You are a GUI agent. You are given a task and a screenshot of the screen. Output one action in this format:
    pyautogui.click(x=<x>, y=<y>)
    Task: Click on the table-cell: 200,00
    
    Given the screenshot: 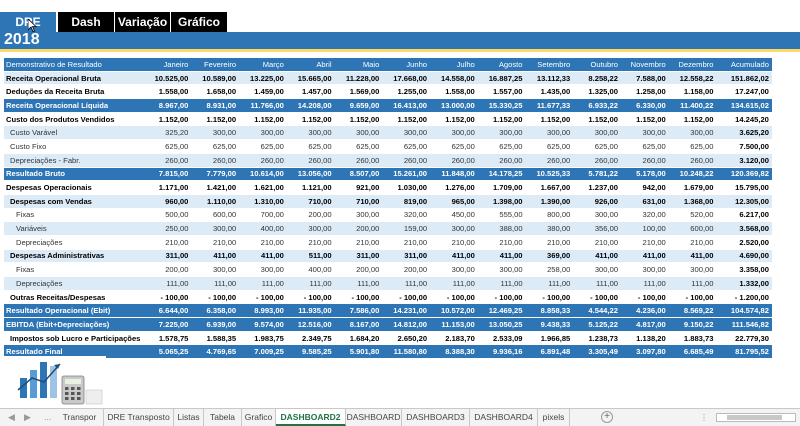 What is the action you would take?
    pyautogui.click(x=368, y=270)
    